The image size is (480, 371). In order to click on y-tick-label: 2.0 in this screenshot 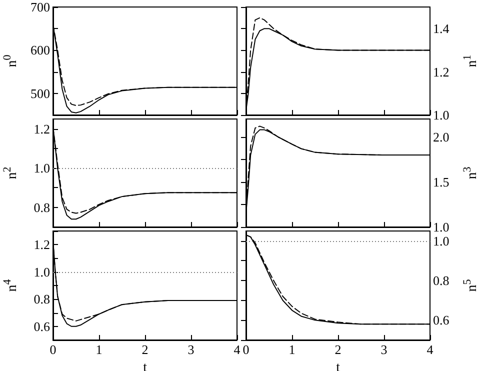, I will do `click(441, 137)`.